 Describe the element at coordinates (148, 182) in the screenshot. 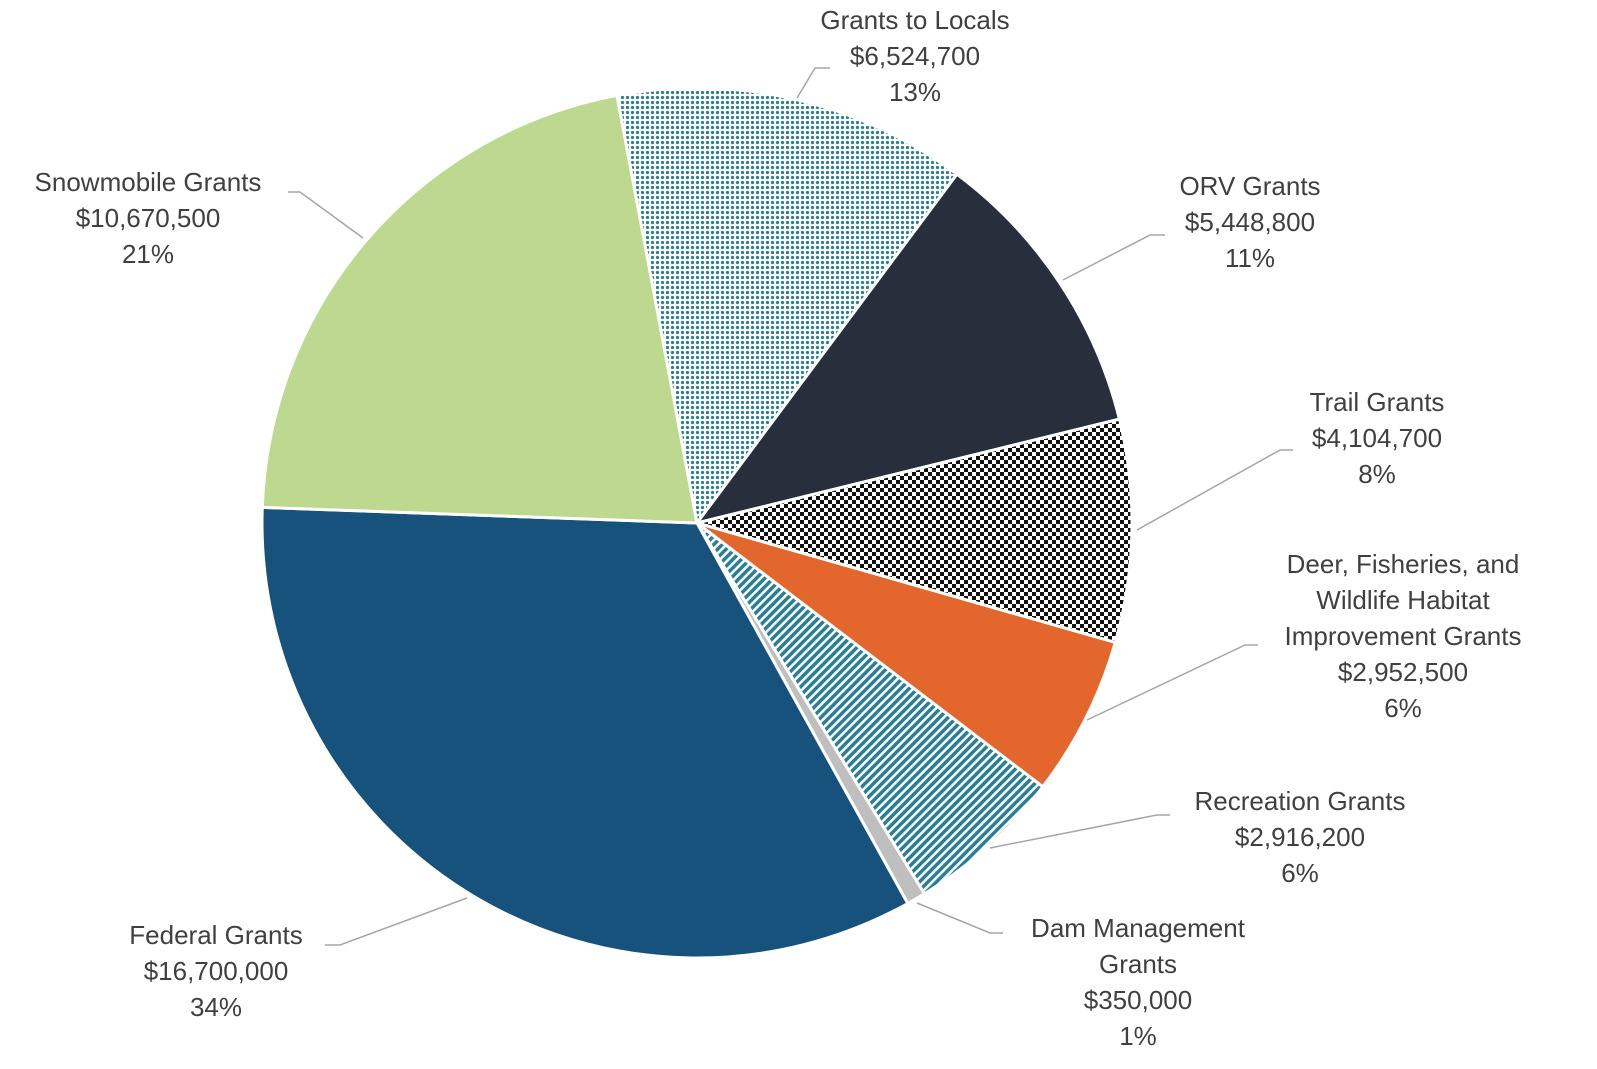

I see `category-label: Snowmobile Grants` at that location.